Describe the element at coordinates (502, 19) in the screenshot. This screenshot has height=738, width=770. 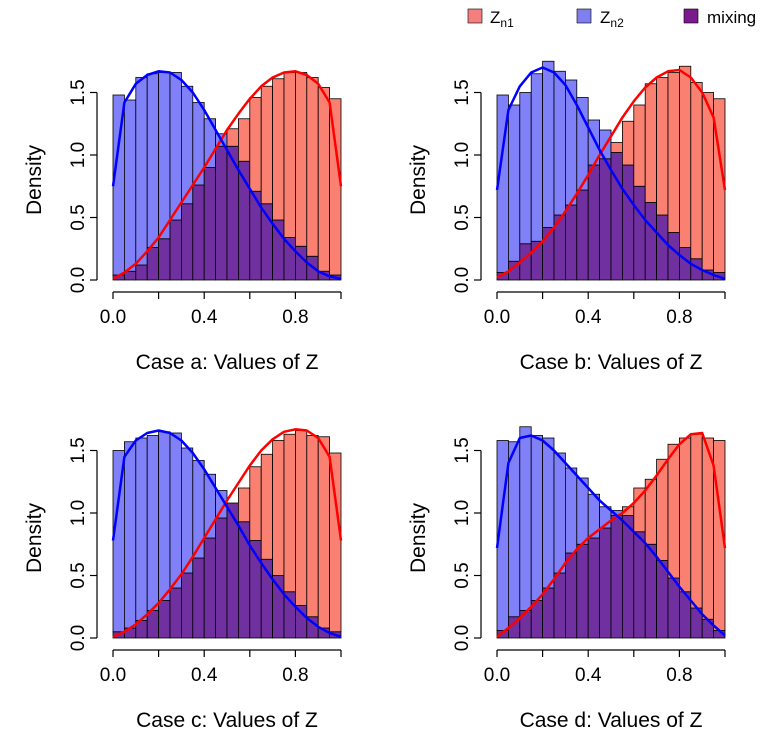
I see `legend-label-zn1: Zn1` at that location.